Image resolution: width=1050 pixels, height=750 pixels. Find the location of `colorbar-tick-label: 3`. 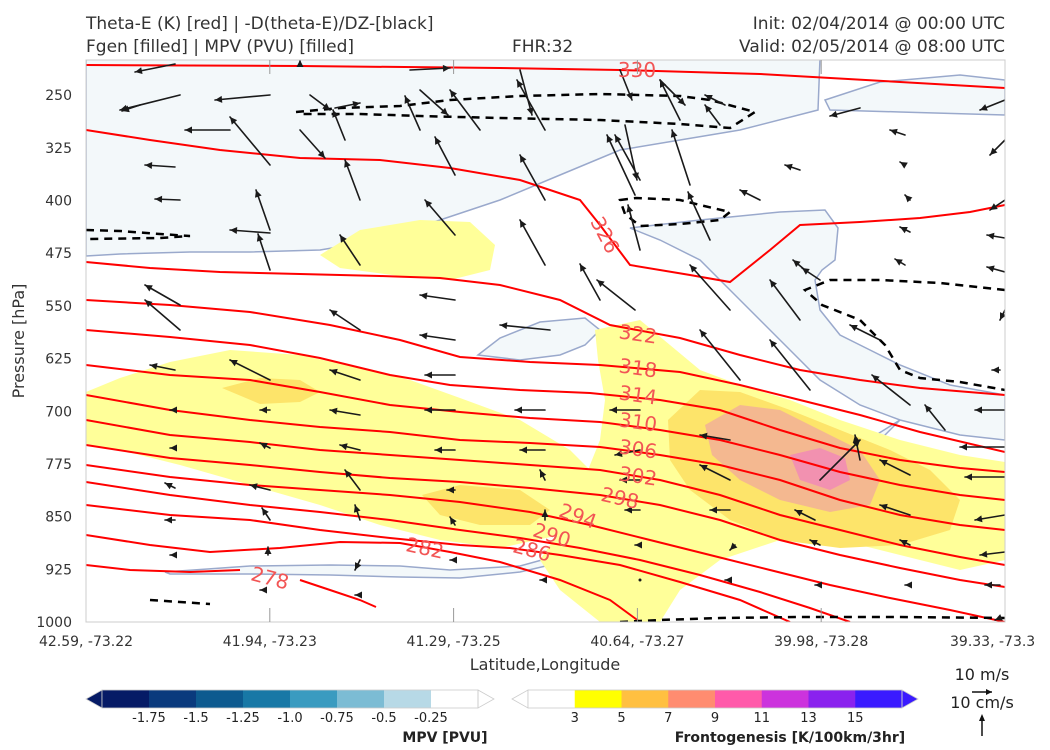

colorbar-tick-label: 3 is located at coordinates (575, 718).